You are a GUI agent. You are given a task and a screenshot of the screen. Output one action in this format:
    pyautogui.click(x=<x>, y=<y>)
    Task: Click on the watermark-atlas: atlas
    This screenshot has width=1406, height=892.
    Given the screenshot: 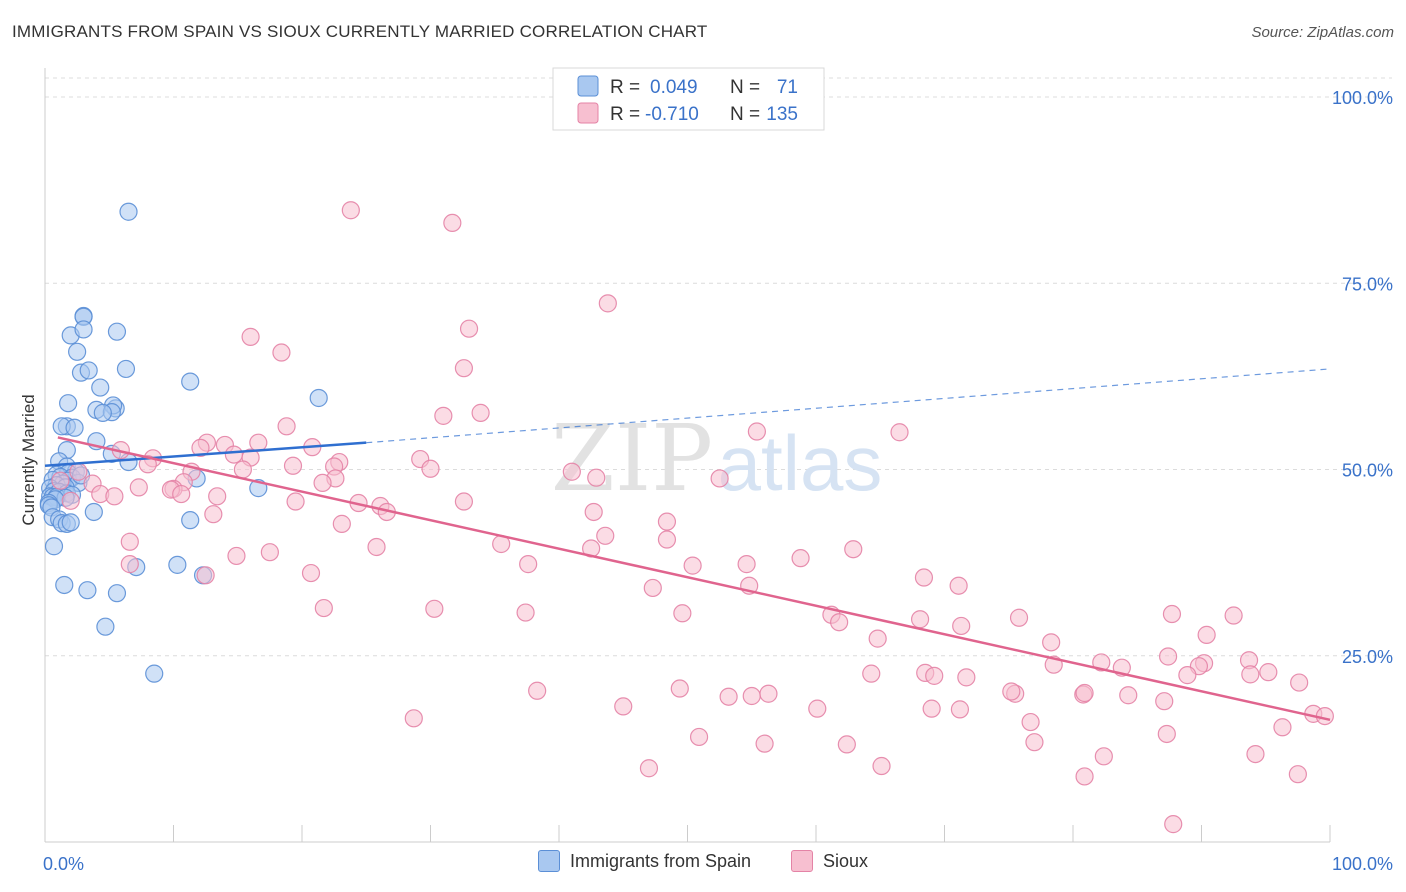 What is the action you would take?
    pyautogui.click(x=800, y=463)
    